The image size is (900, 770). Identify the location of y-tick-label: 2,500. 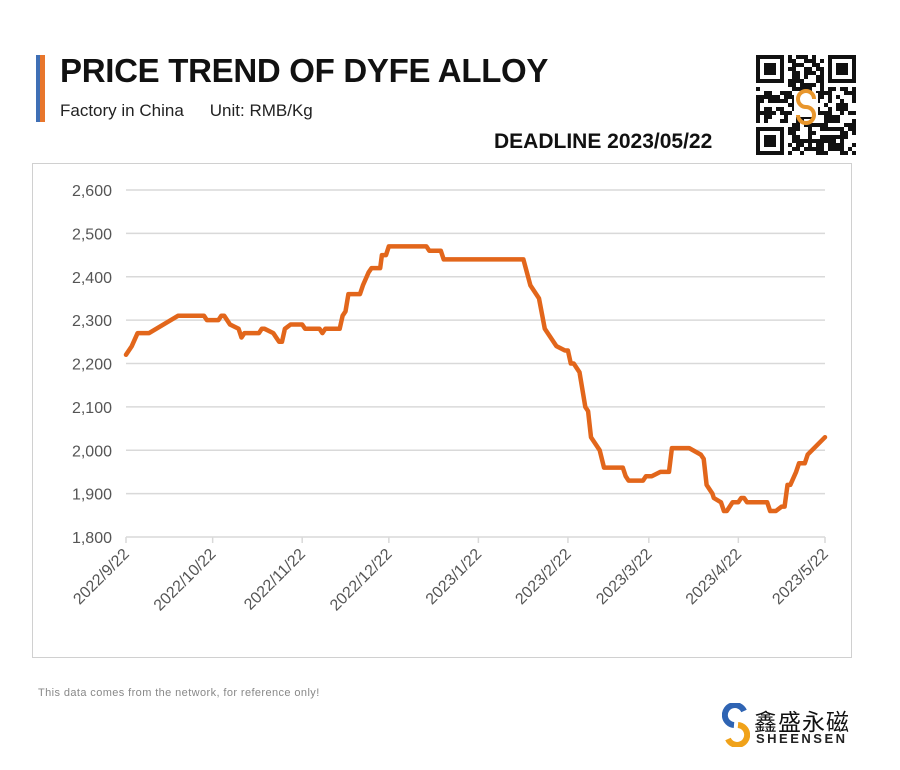
(92, 234).